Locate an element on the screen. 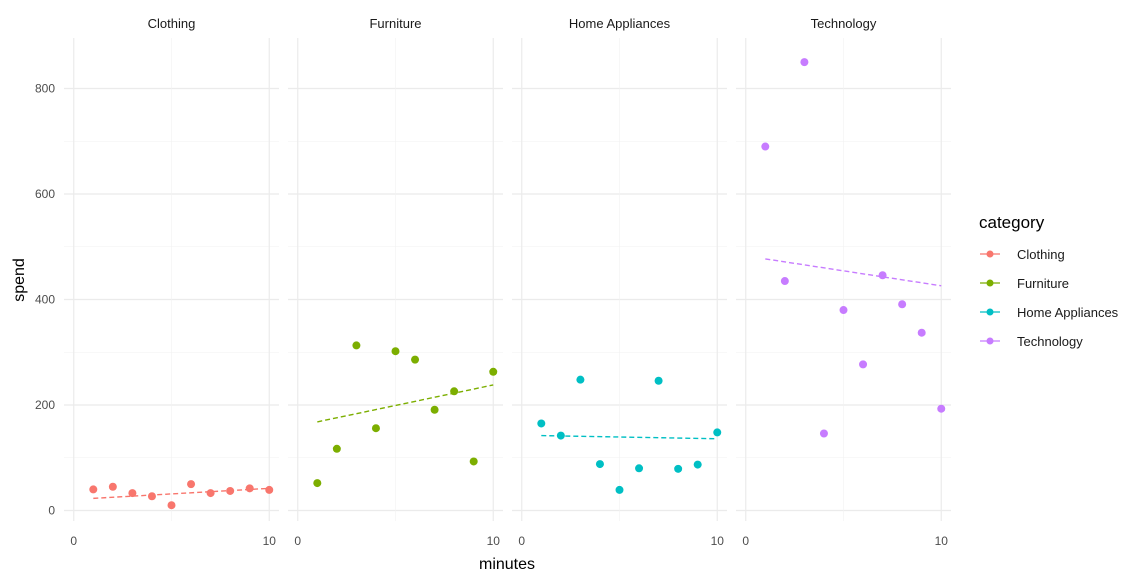 This screenshot has height=582, width=1148. y-axis-title: spend is located at coordinates (19, 280).